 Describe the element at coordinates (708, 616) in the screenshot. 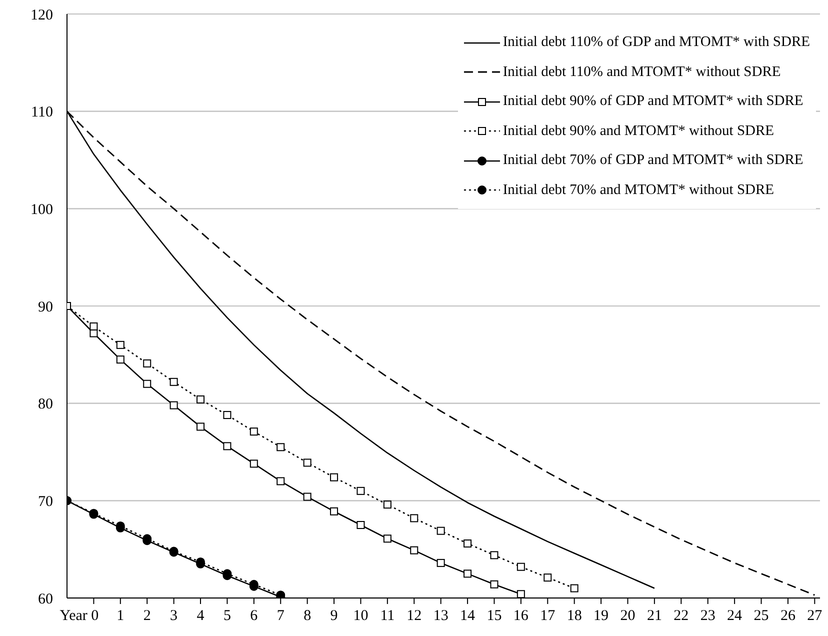

I see `x-tick-label: 23` at that location.